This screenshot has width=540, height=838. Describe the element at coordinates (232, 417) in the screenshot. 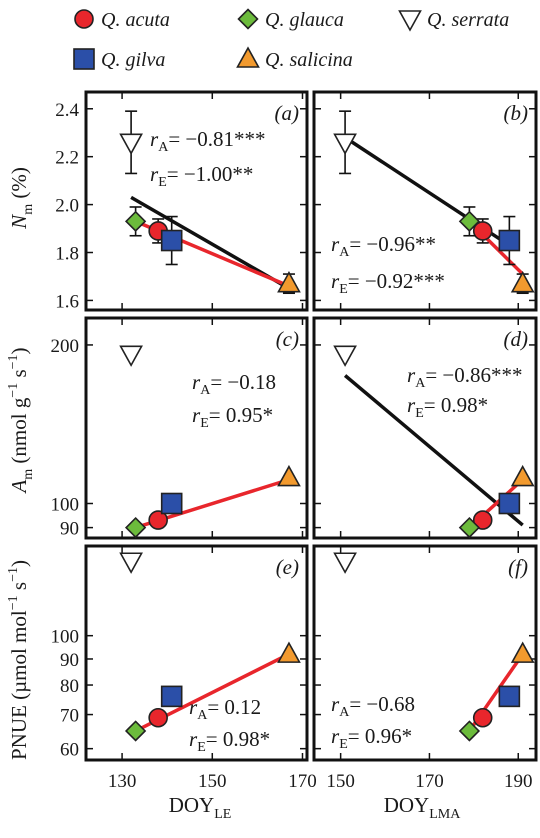

I see `stat-rE: rE= 0.95*` at that location.